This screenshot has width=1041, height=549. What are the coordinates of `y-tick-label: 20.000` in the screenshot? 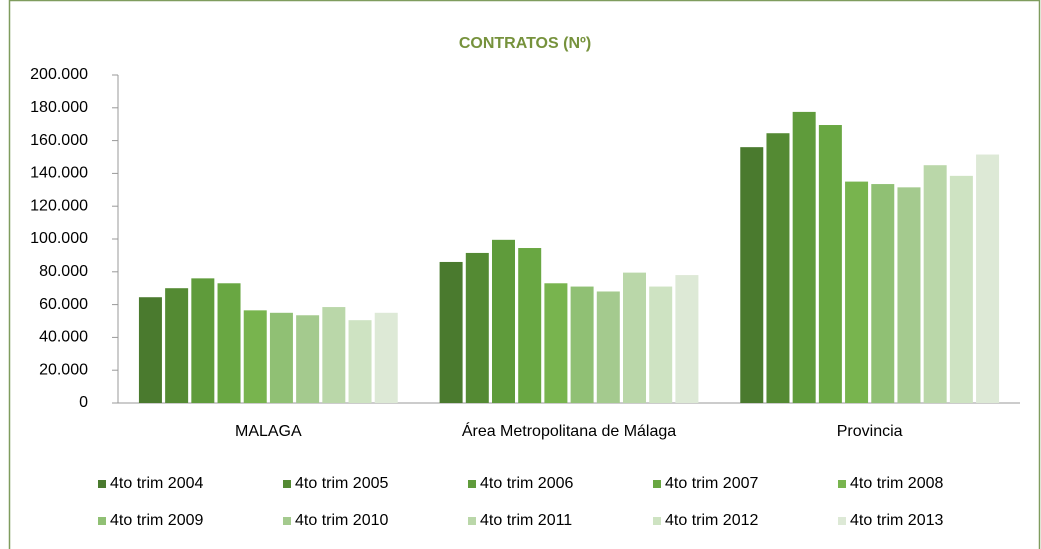 It's located at (63, 369).